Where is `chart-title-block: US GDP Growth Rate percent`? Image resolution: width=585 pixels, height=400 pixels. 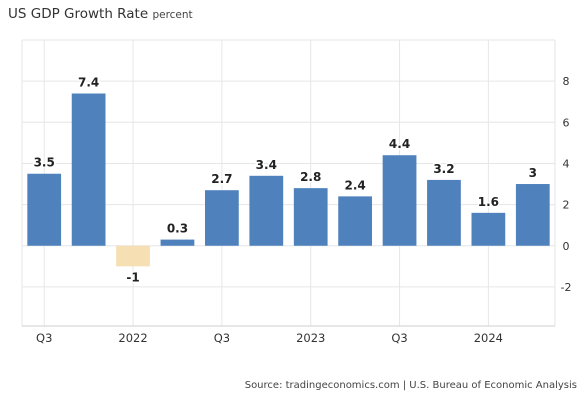 chart-title-block: US GDP Growth Rate percent is located at coordinates (100, 14).